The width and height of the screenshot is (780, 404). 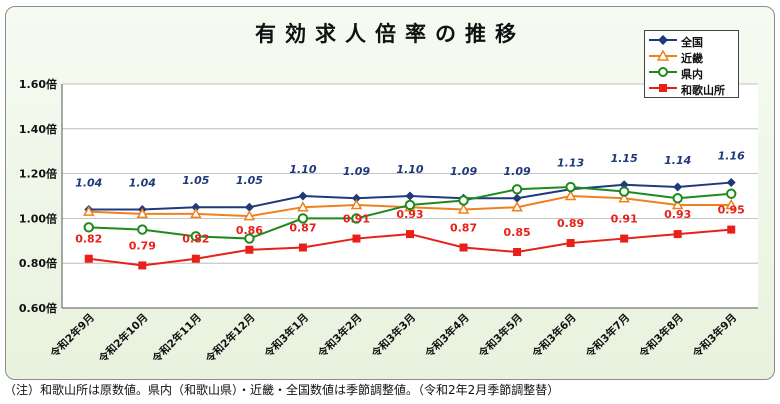 What do you see at coordinates (677, 160) in the screenshot?
I see `data-label: 1.14` at bounding box center [677, 160].